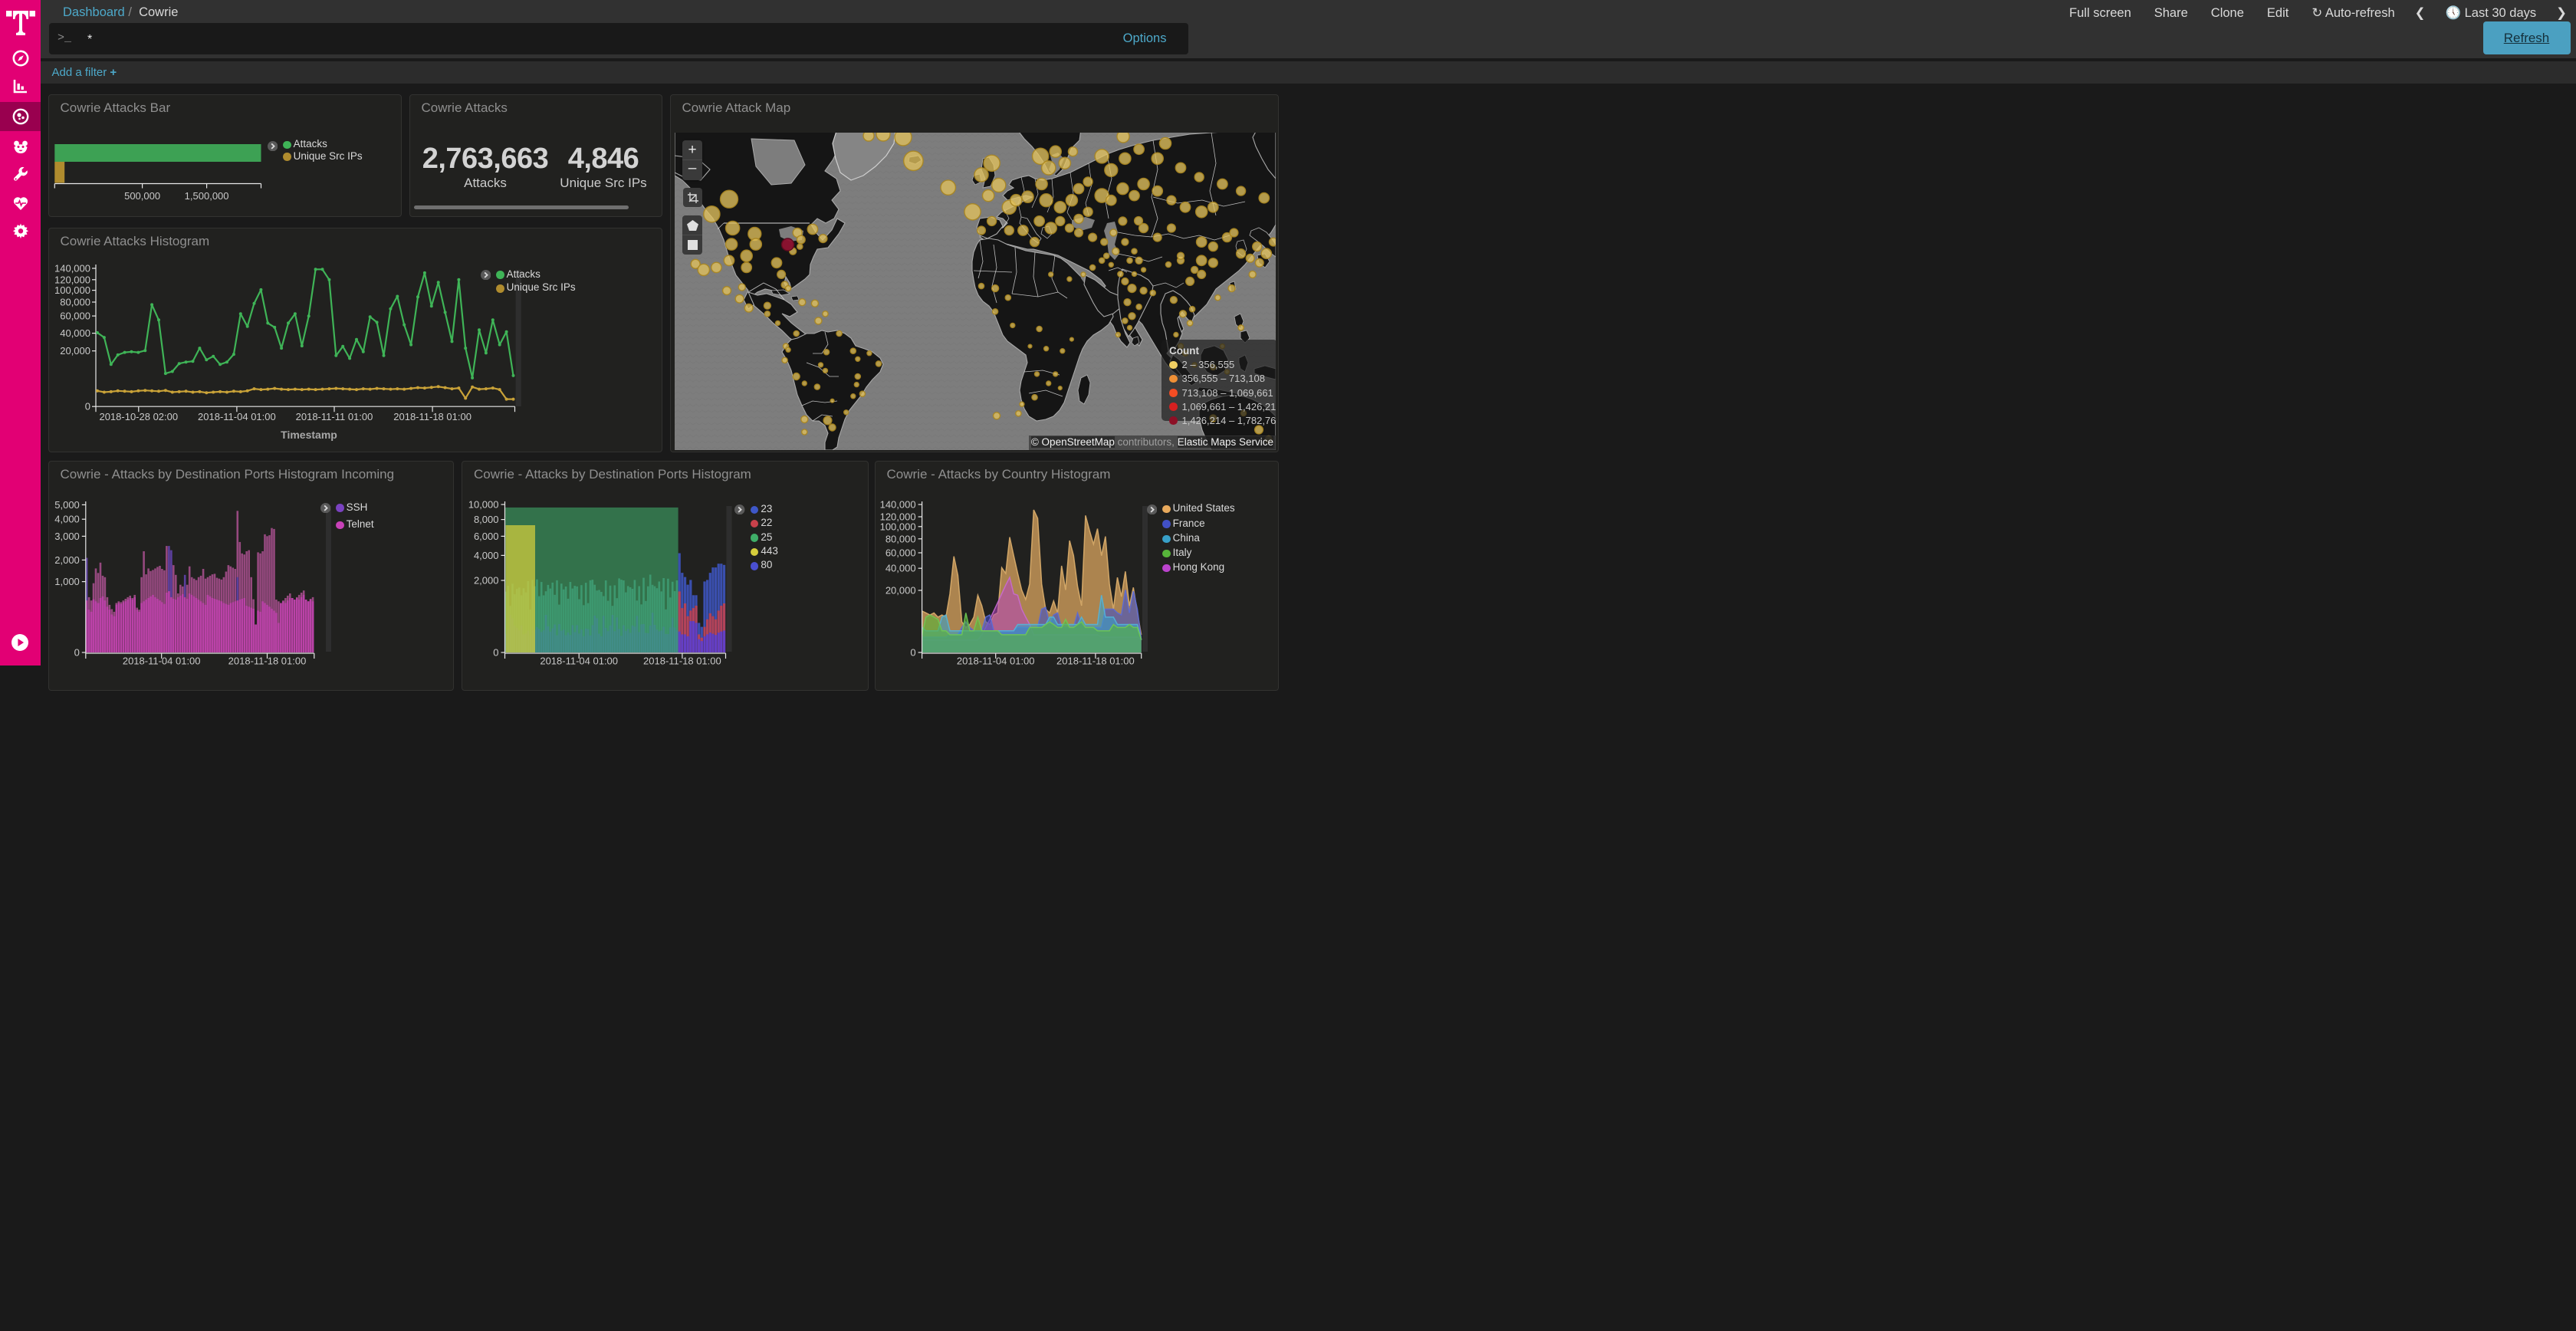 The width and height of the screenshot is (2576, 1331). Describe the element at coordinates (309, 435) in the screenshot. I see `svg-text: Timestamp` at that location.